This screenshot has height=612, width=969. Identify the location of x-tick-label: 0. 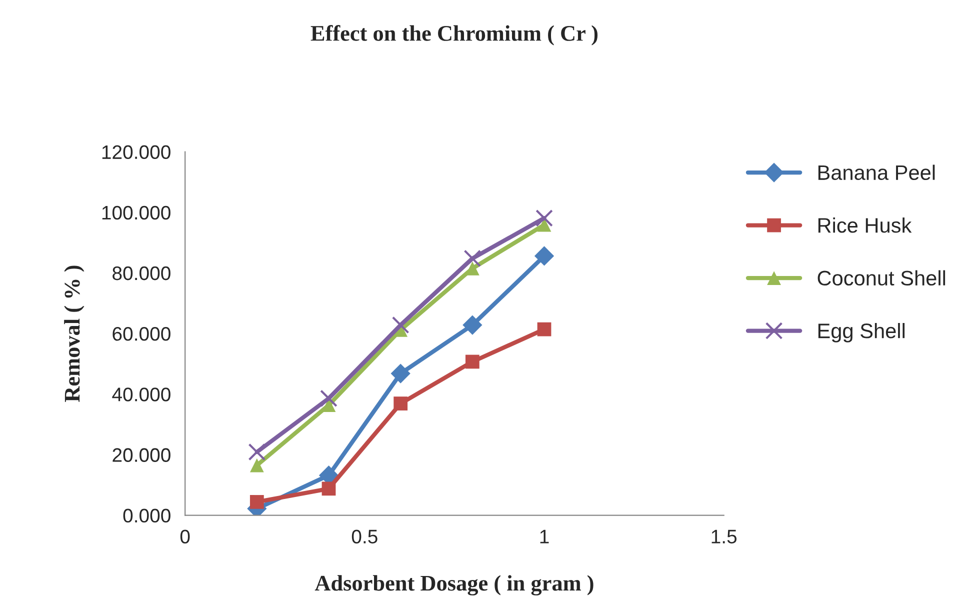
(185, 537).